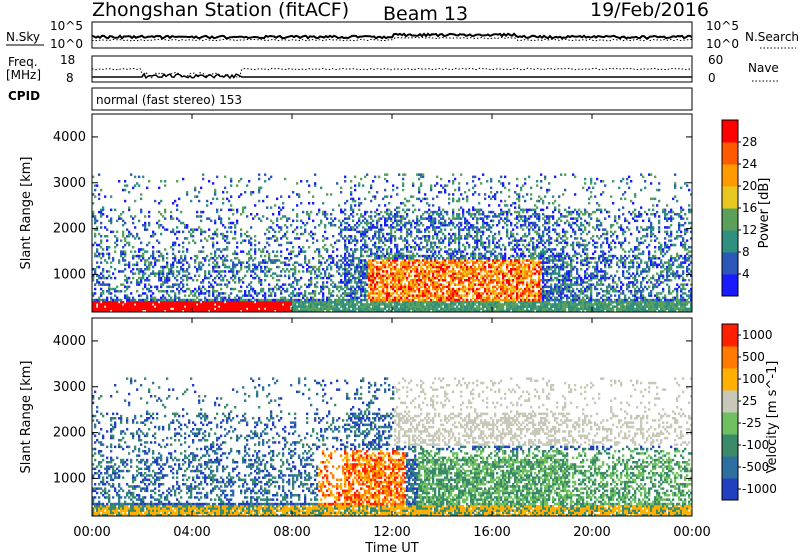 This screenshot has width=800, height=559. I want to click on nave-tick-bottom: 0, so click(712, 78).